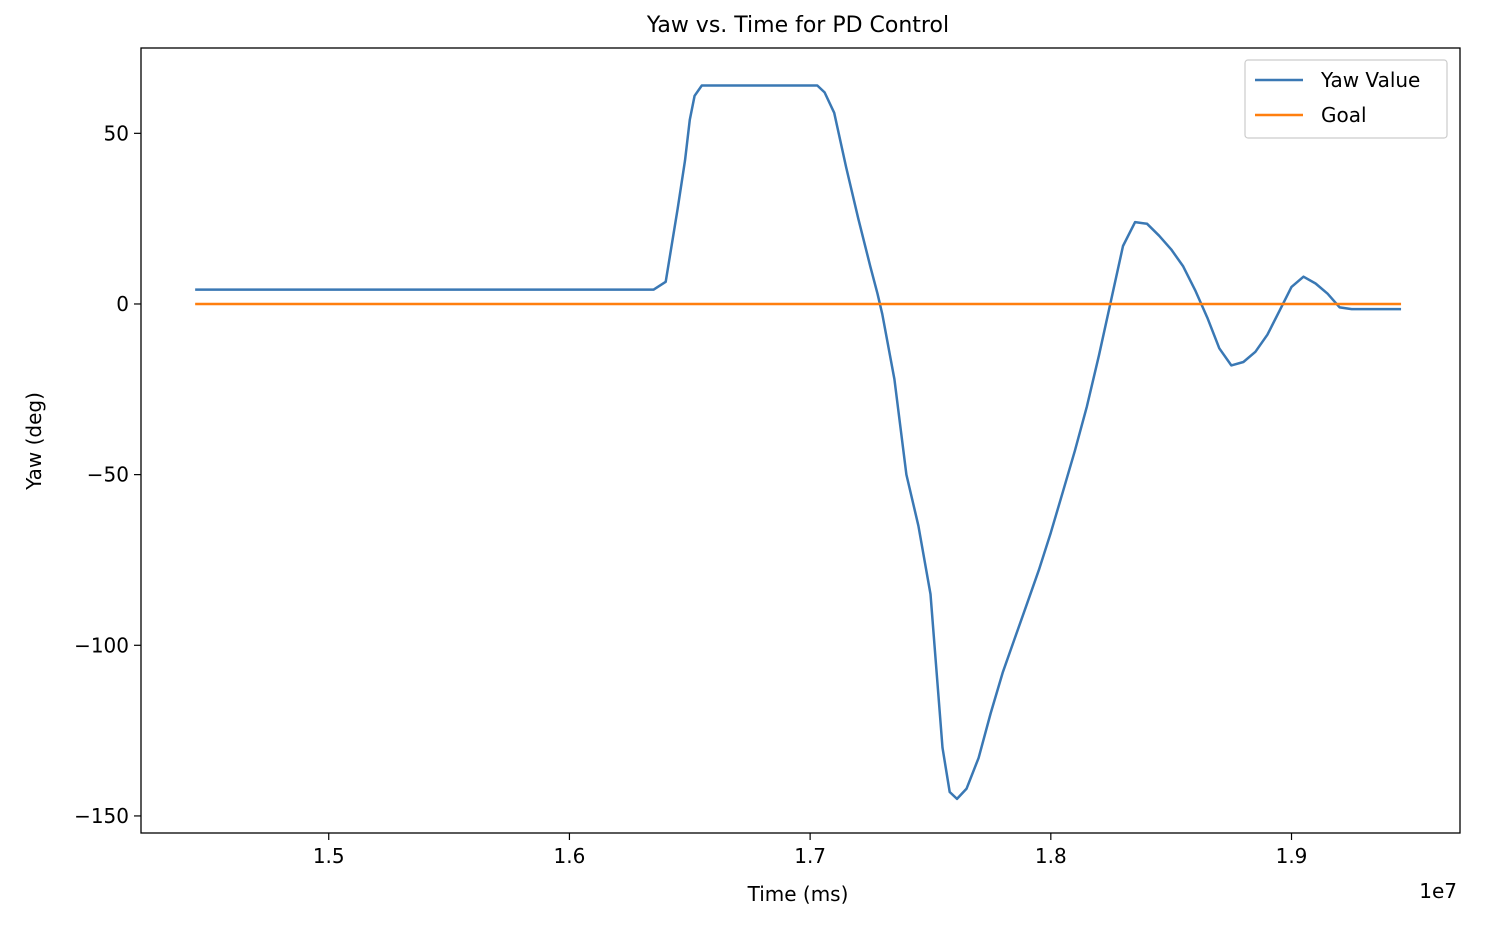 The height and width of the screenshot is (926, 1492). I want to click on y-tick-label: −50, so click(108, 475).